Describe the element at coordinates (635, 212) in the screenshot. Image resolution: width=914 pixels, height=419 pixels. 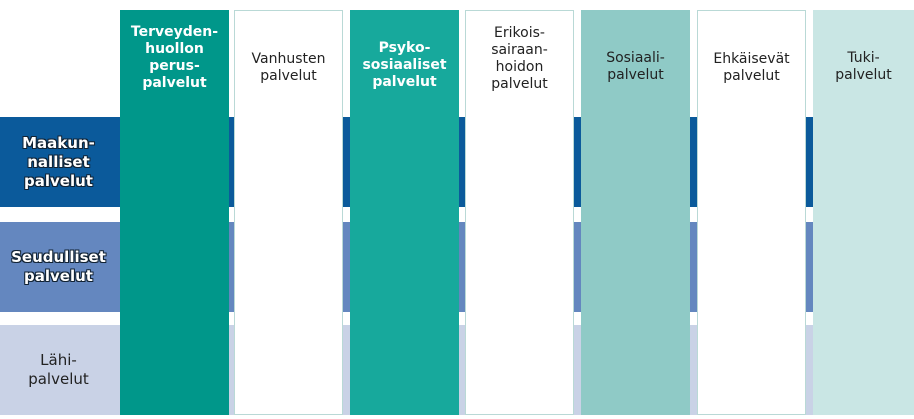
I see `column: Sosiaali-palvelut` at that location.